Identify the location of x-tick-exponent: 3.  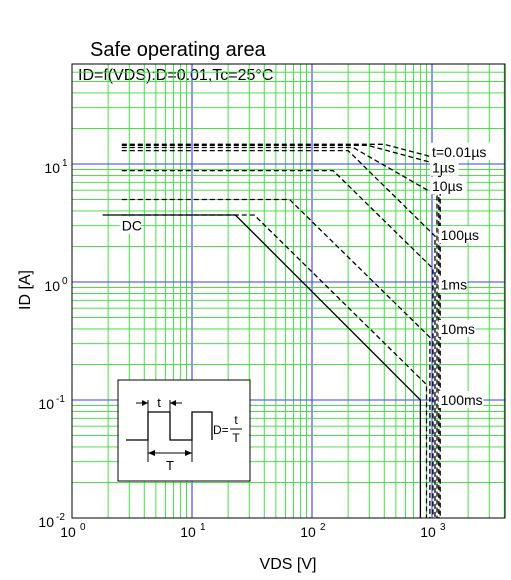
(443, 527).